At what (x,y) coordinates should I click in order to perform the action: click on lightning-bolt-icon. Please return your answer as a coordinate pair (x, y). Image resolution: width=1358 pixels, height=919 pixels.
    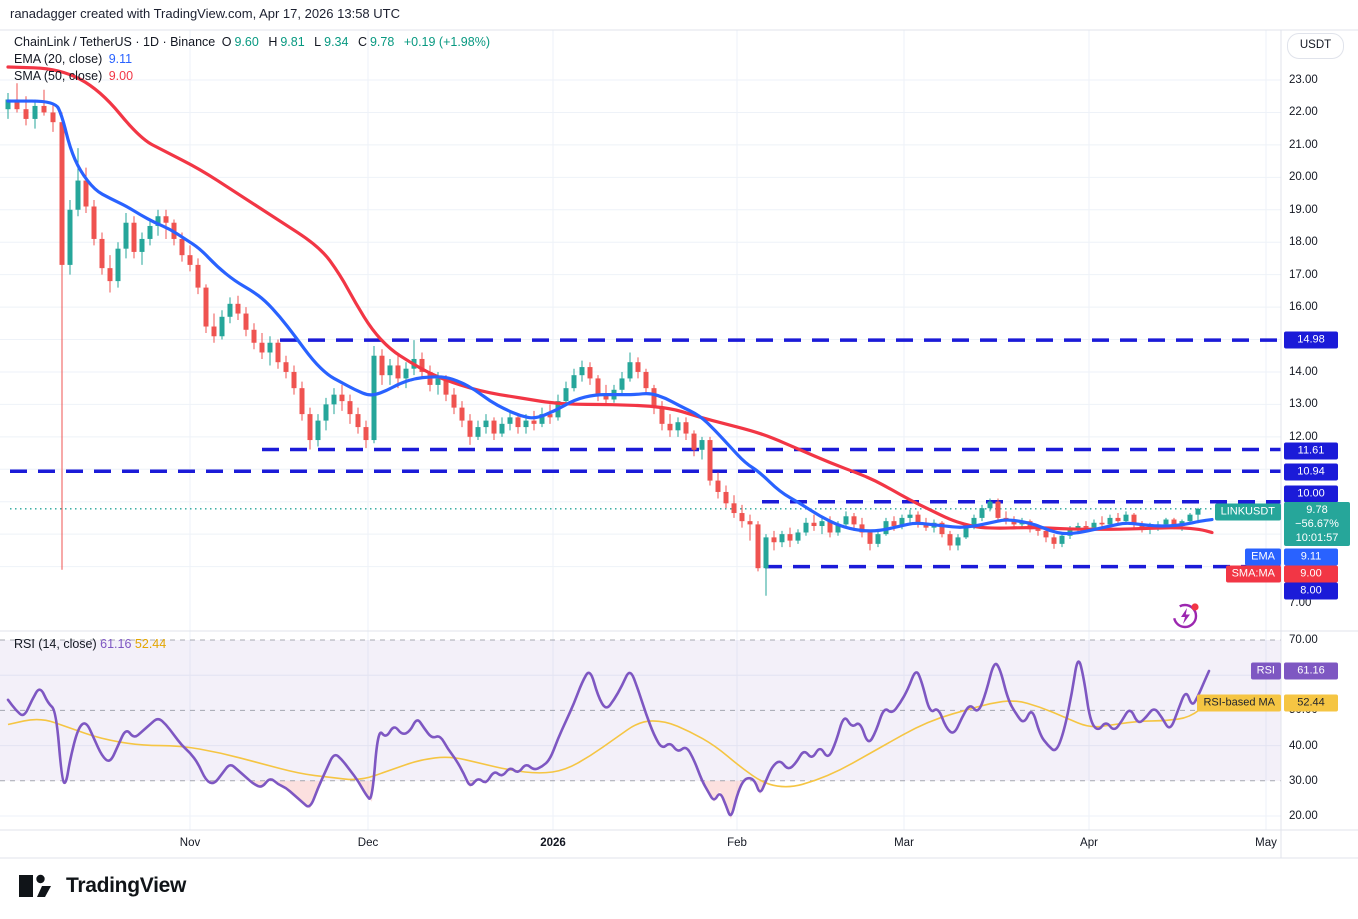
    Looking at the image, I should click on (1185, 616).